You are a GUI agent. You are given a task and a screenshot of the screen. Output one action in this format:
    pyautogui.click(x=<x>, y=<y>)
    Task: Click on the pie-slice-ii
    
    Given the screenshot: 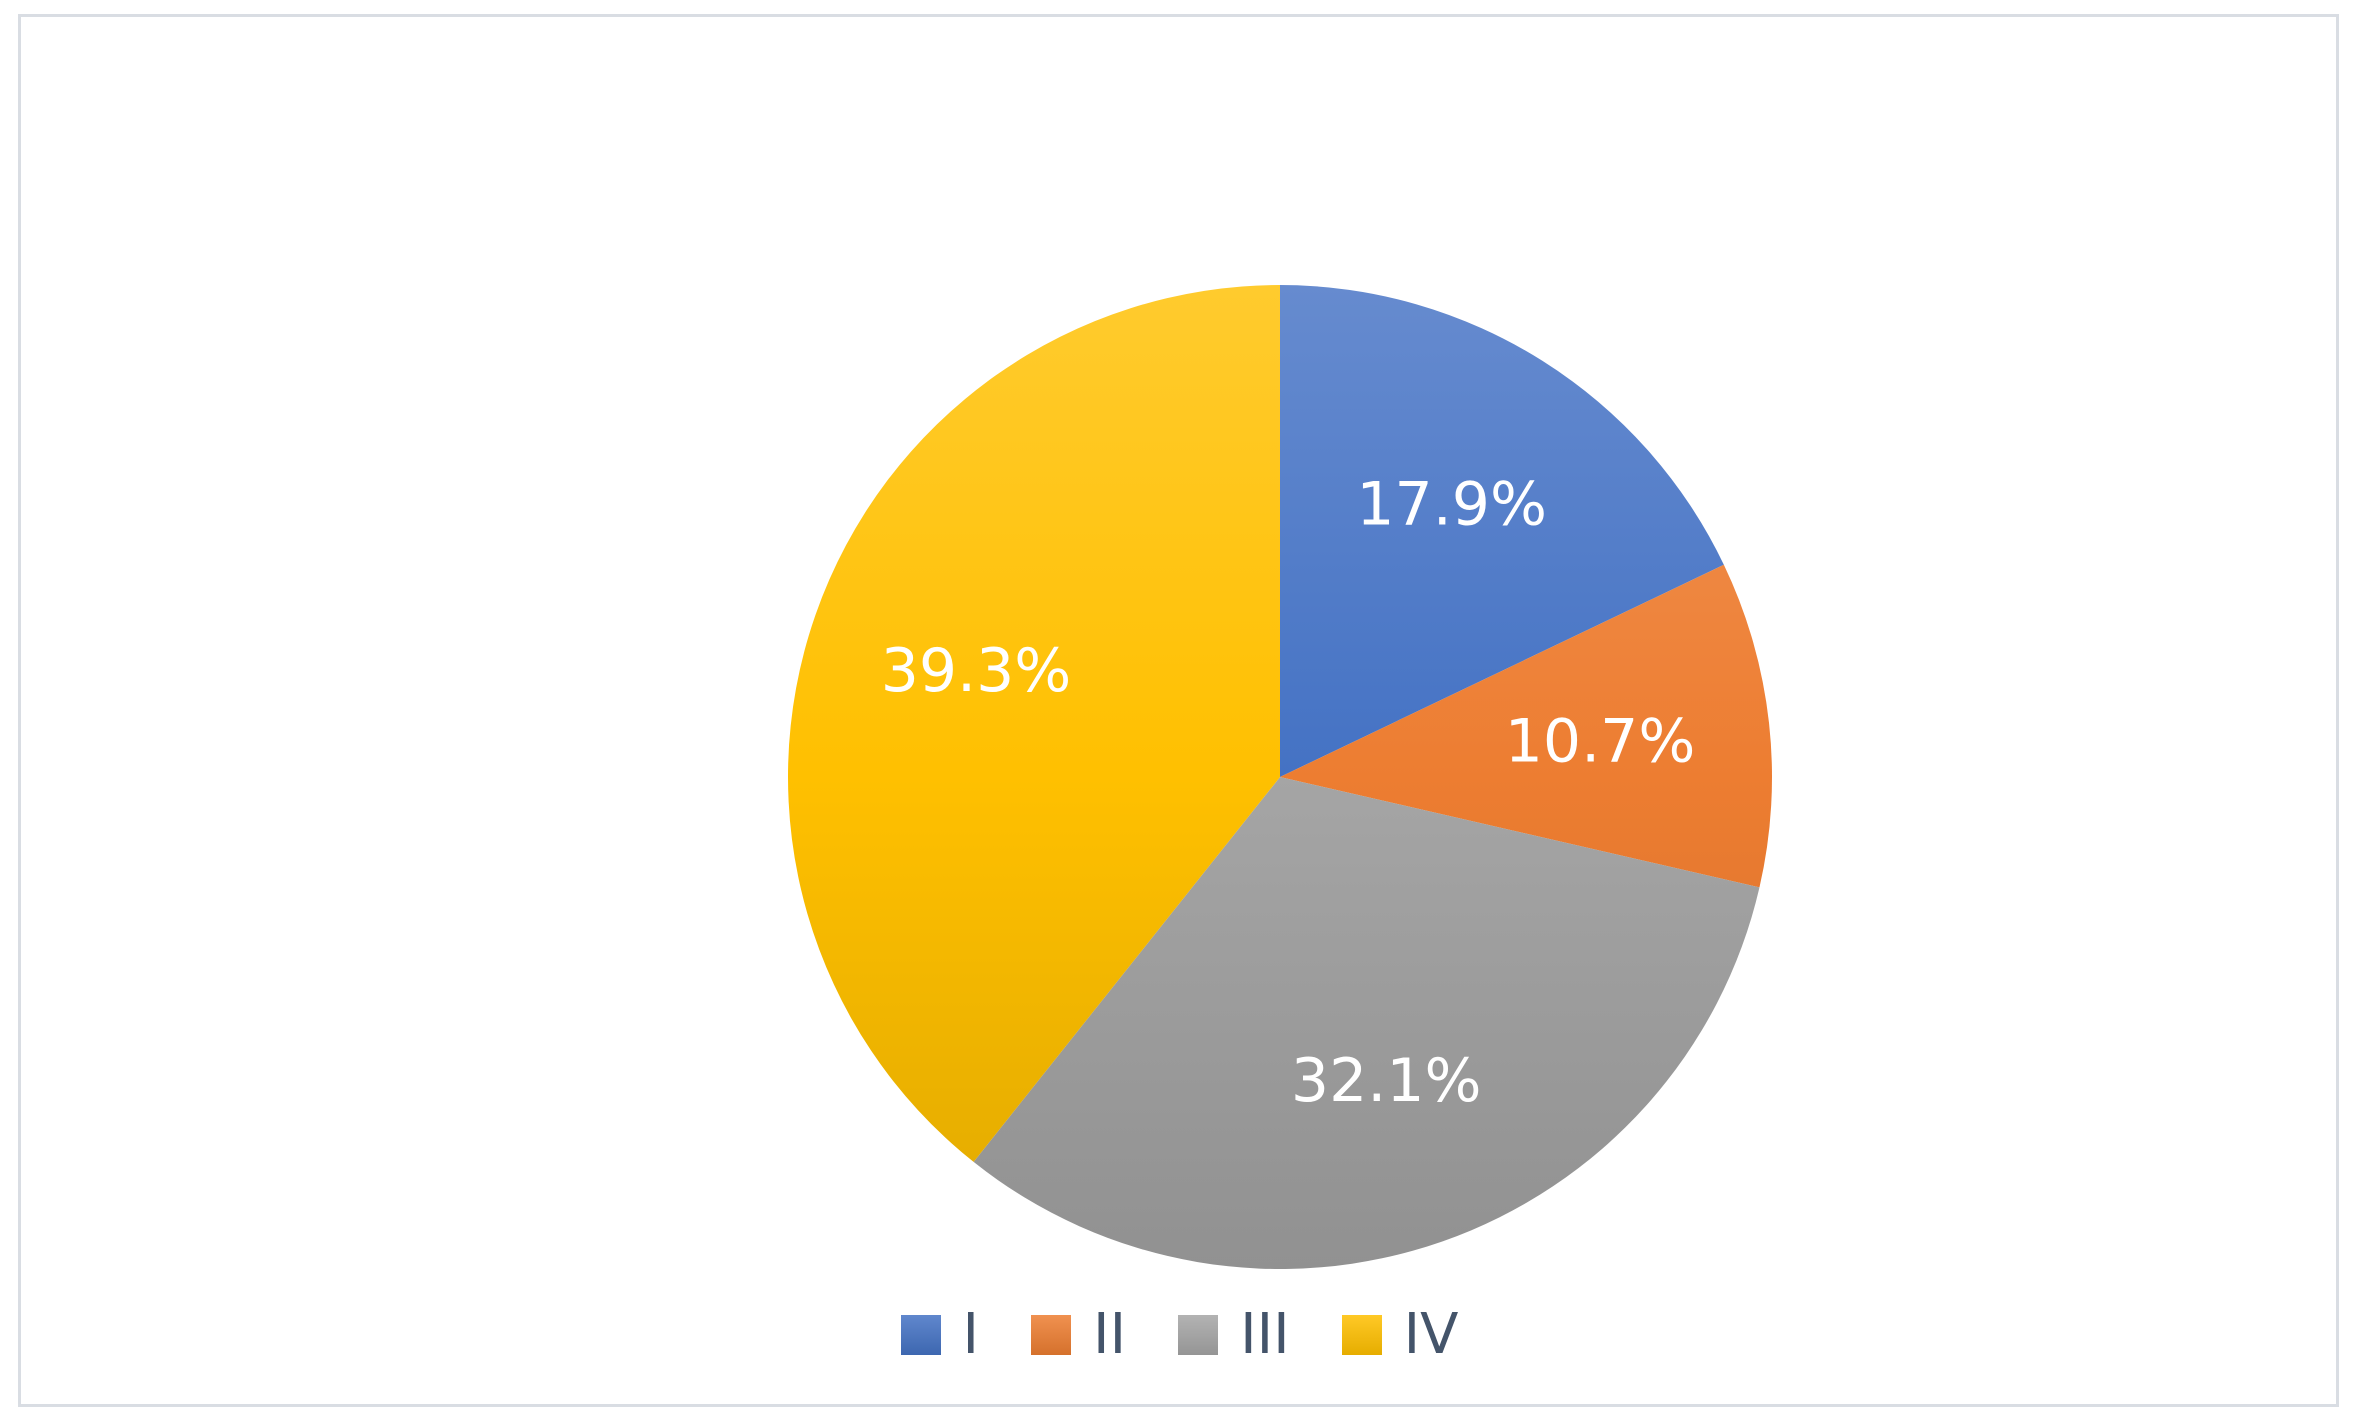 What is the action you would take?
    pyautogui.click(x=1526, y=726)
    